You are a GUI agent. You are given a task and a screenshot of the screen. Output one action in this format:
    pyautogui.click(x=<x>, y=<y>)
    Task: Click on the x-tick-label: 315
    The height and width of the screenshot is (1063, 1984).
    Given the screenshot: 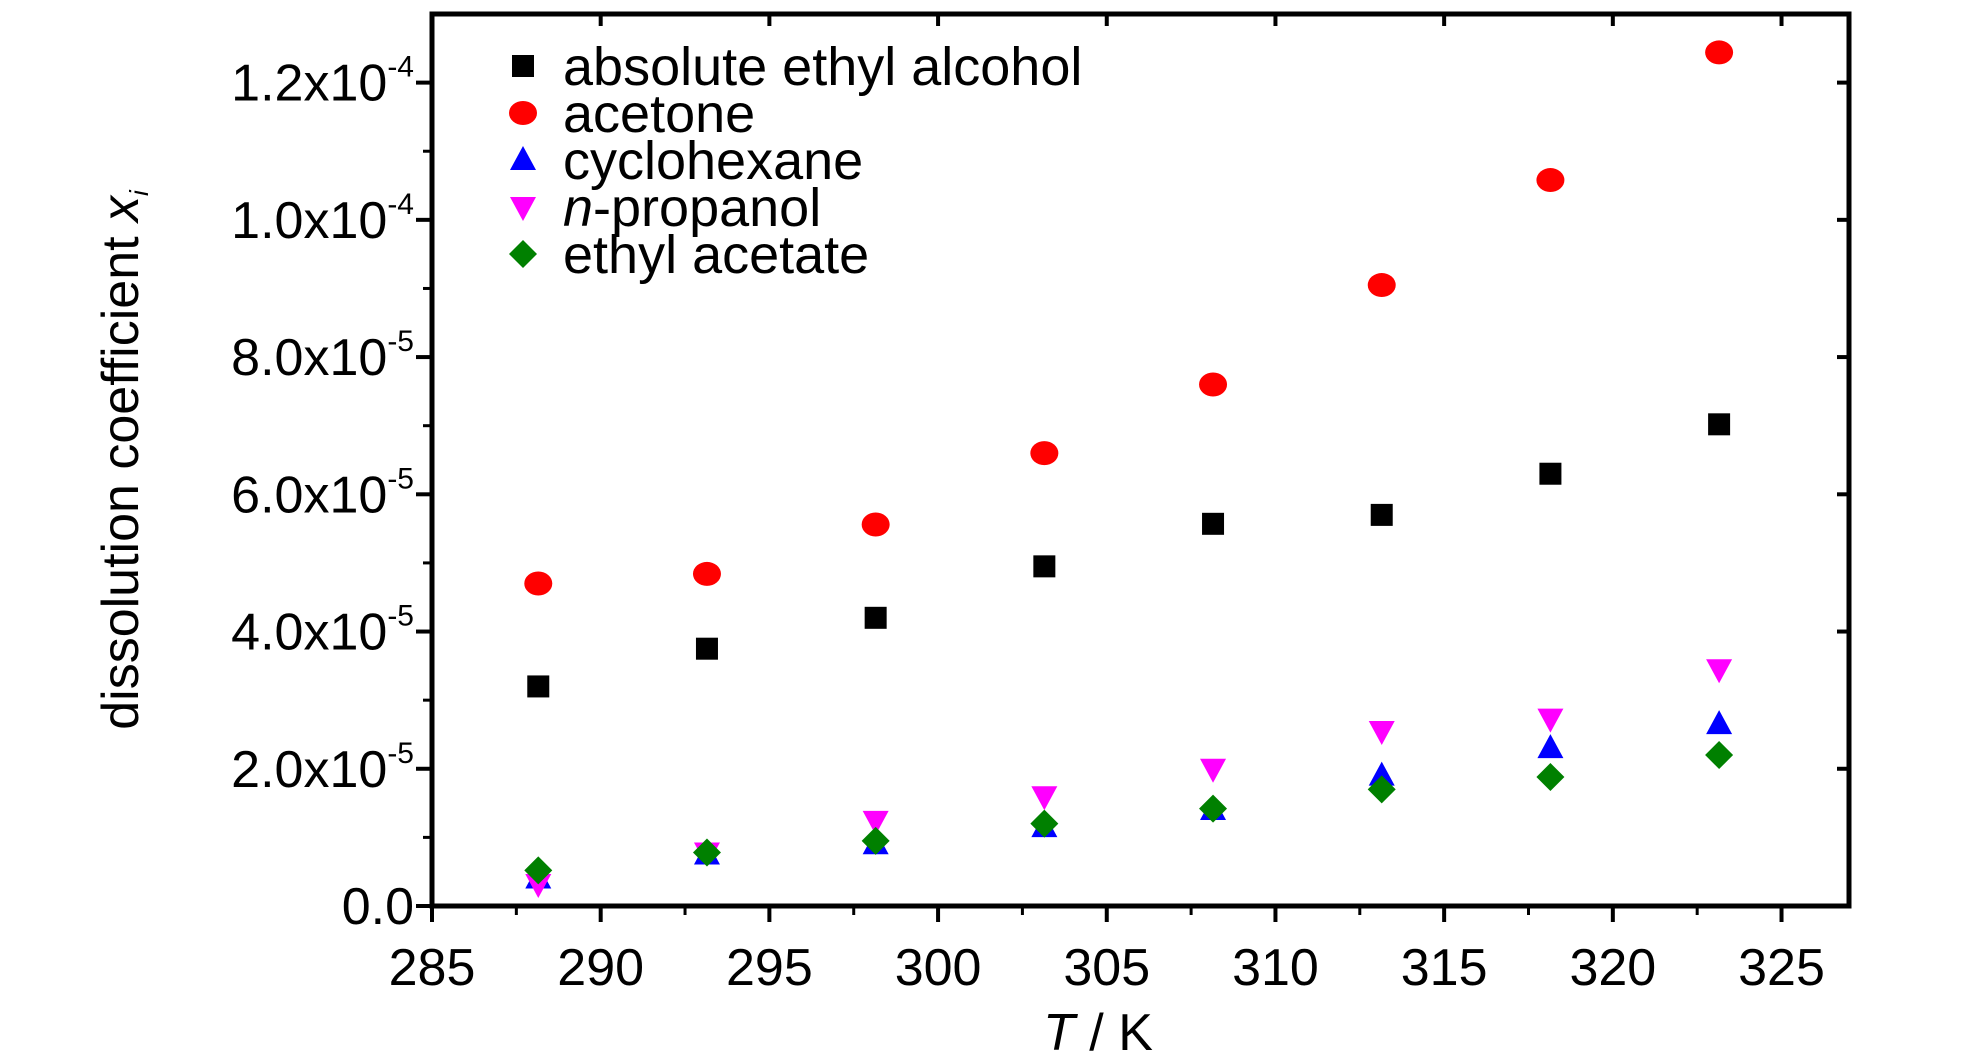 What is the action you would take?
    pyautogui.click(x=1444, y=968)
    